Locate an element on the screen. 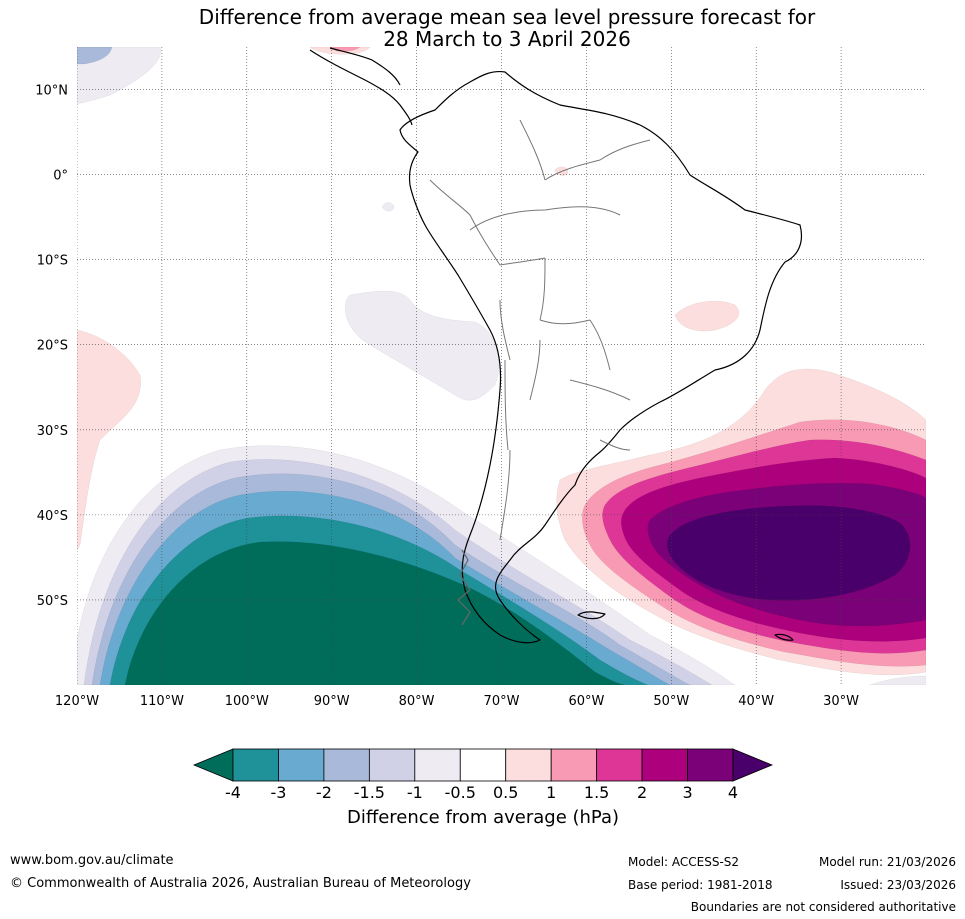  colorbar-tick: 4 is located at coordinates (733, 792).